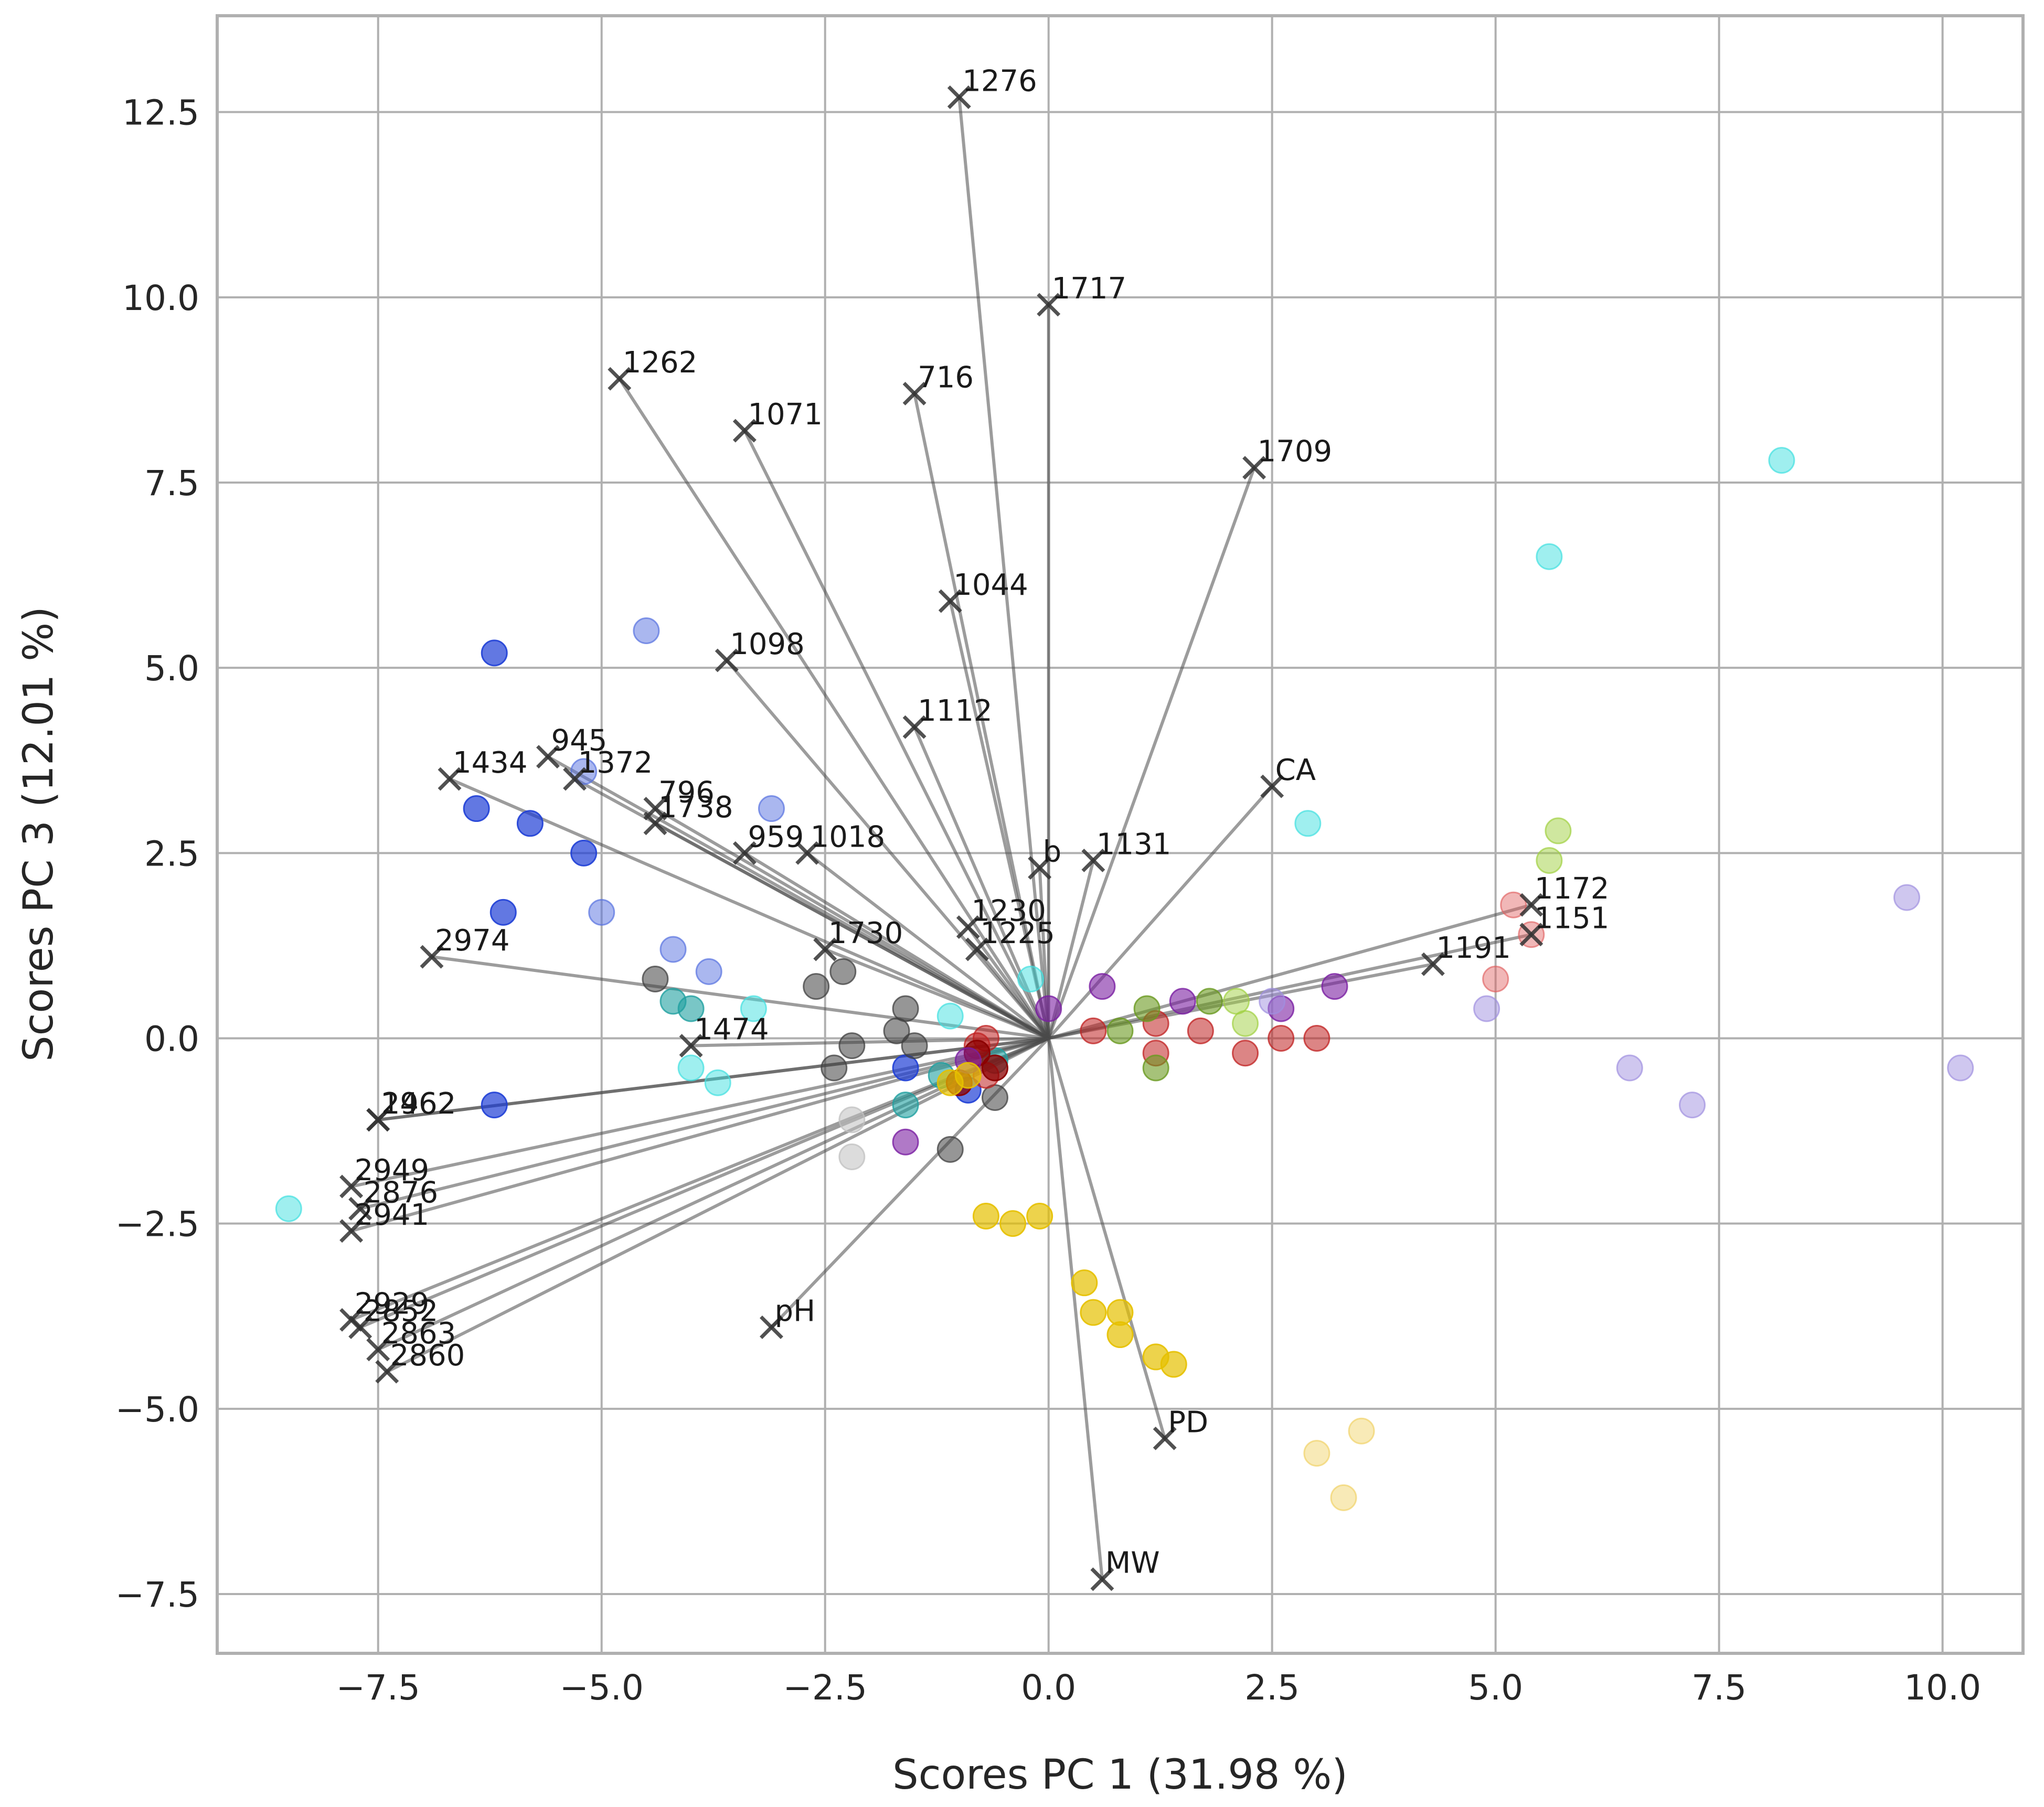 This screenshot has width=2044, height=1807. What do you see at coordinates (393, 1304) in the screenshot?
I see `loading-label: 2929` at bounding box center [393, 1304].